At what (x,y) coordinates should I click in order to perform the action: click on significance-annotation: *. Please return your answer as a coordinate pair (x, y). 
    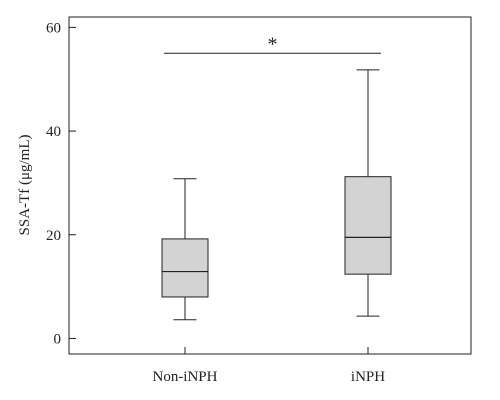
    Looking at the image, I should click on (272, 44).